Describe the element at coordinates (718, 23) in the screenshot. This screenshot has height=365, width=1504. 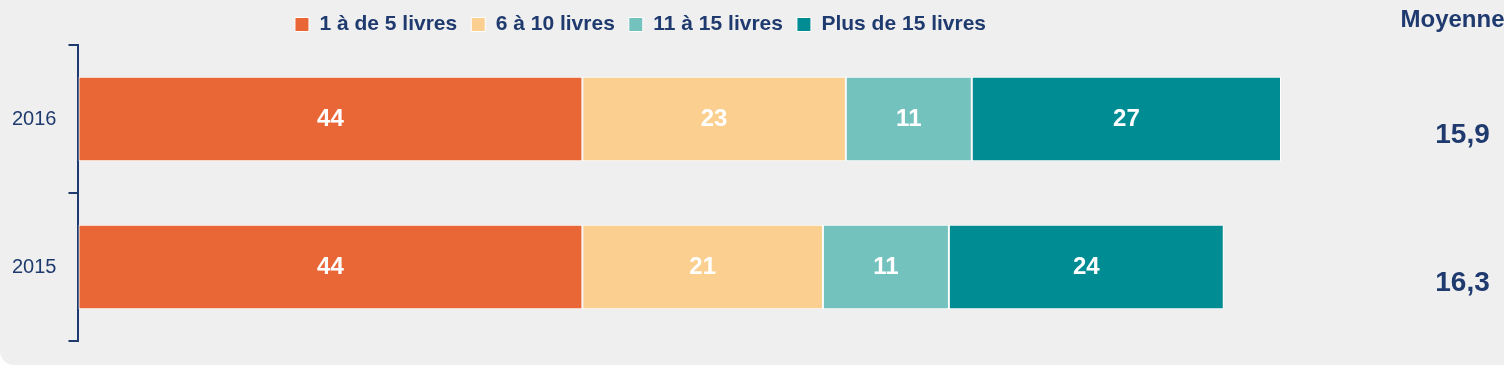
I see `legend-label: 11 à 15 livres` at that location.